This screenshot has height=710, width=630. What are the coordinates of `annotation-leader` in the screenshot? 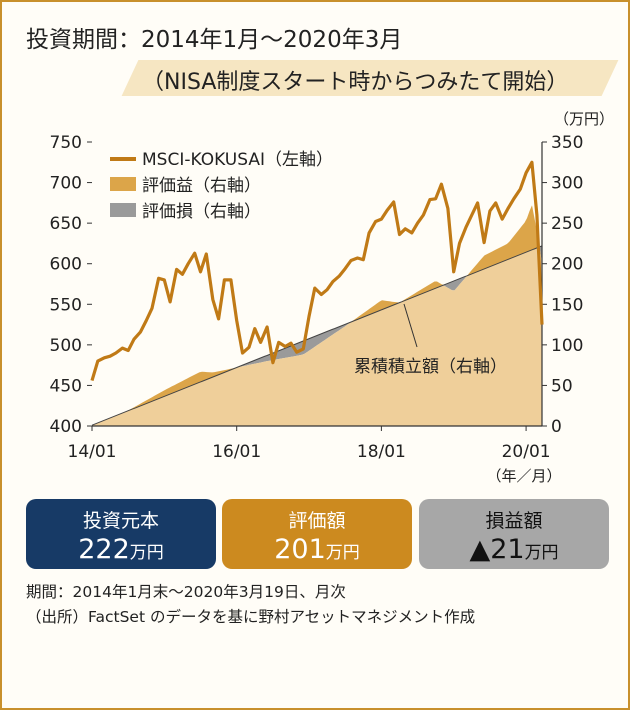 It's located at (410, 325).